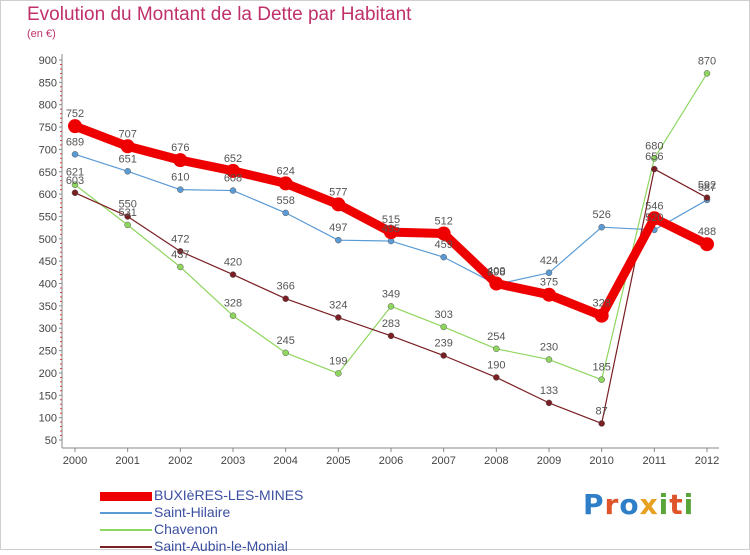 This screenshot has height=555, width=750. Describe the element at coordinates (707, 188) in the screenshot. I see `data-label: 587` at that location.